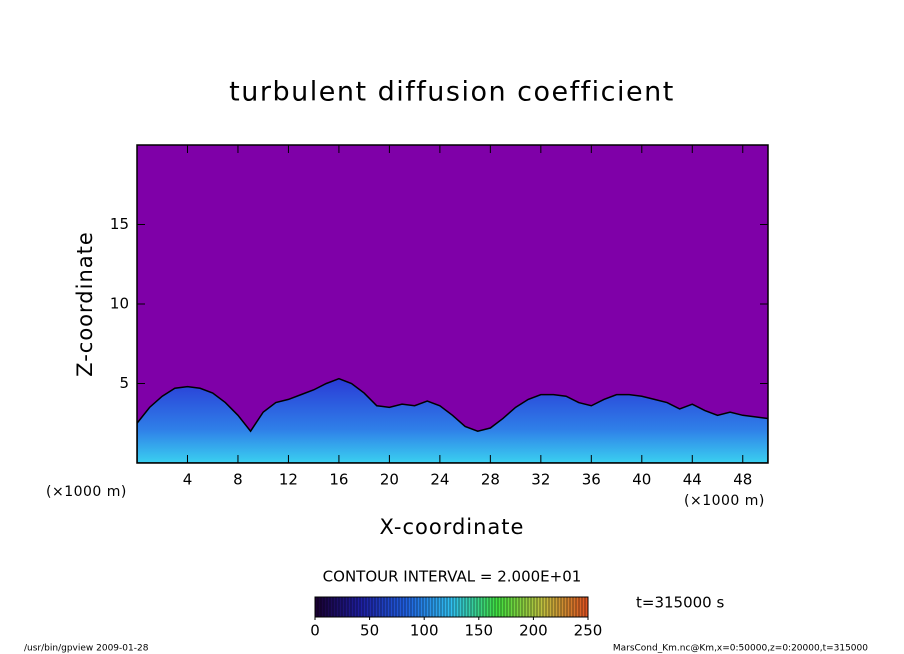  I want to click on x-tick-label: 12, so click(288, 480).